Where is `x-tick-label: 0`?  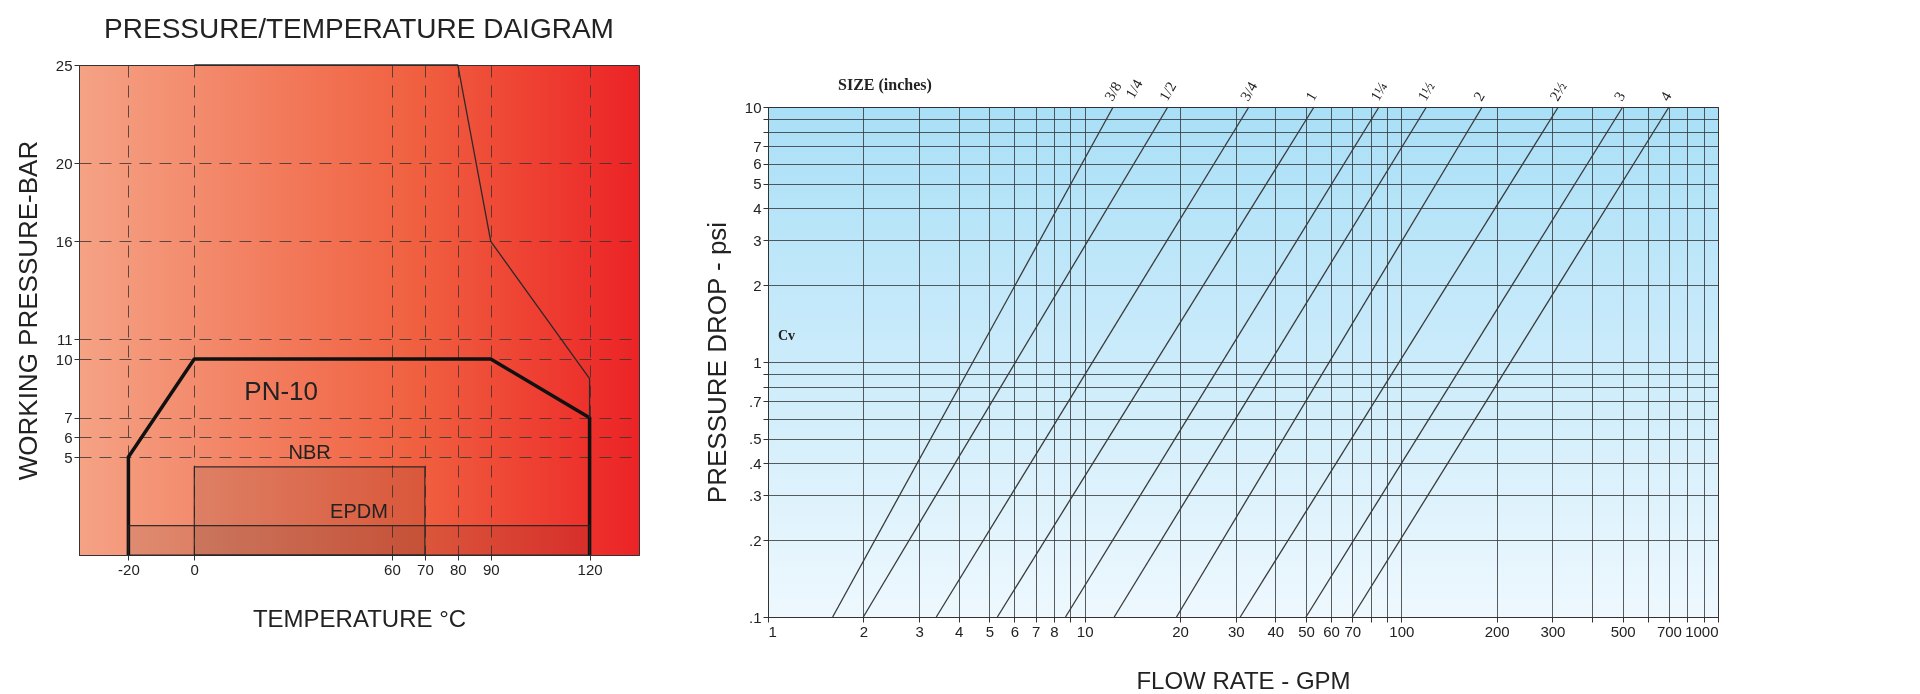
x-tick-label: 0 is located at coordinates (194, 569).